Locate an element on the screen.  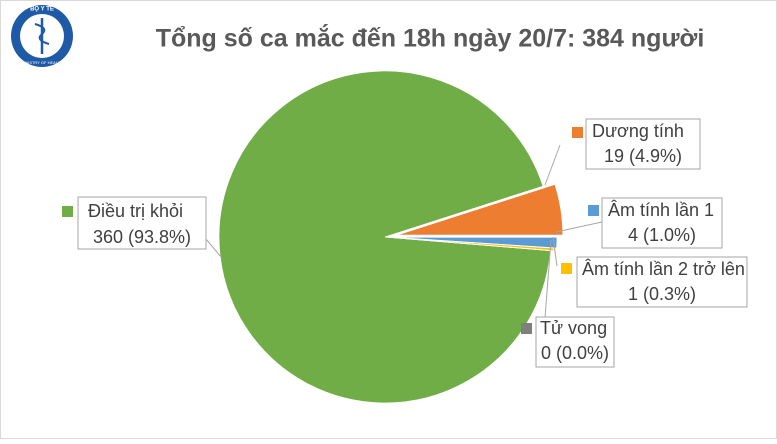
logo-bottom-text: MINISTRY OF HEALTH is located at coordinates (42, 62).